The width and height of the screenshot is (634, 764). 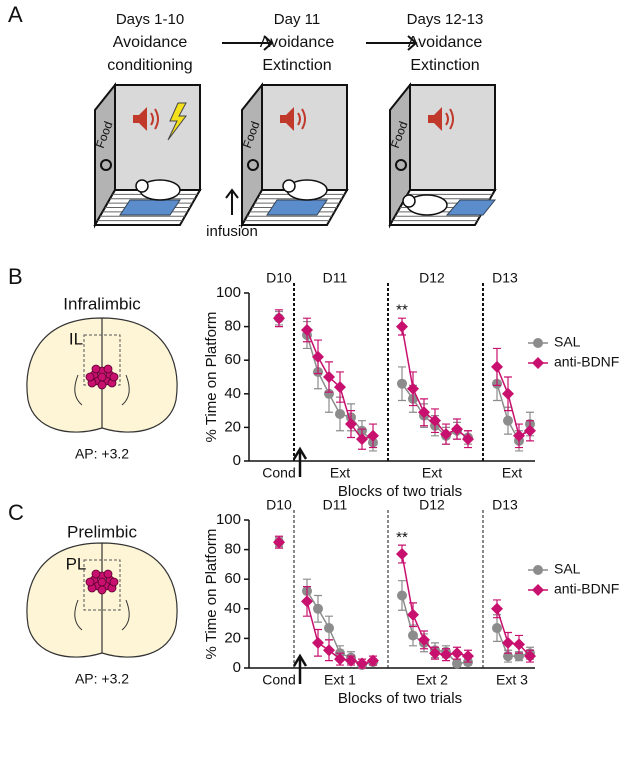 I want to click on y-tick-label: 20, so click(x=232, y=426).